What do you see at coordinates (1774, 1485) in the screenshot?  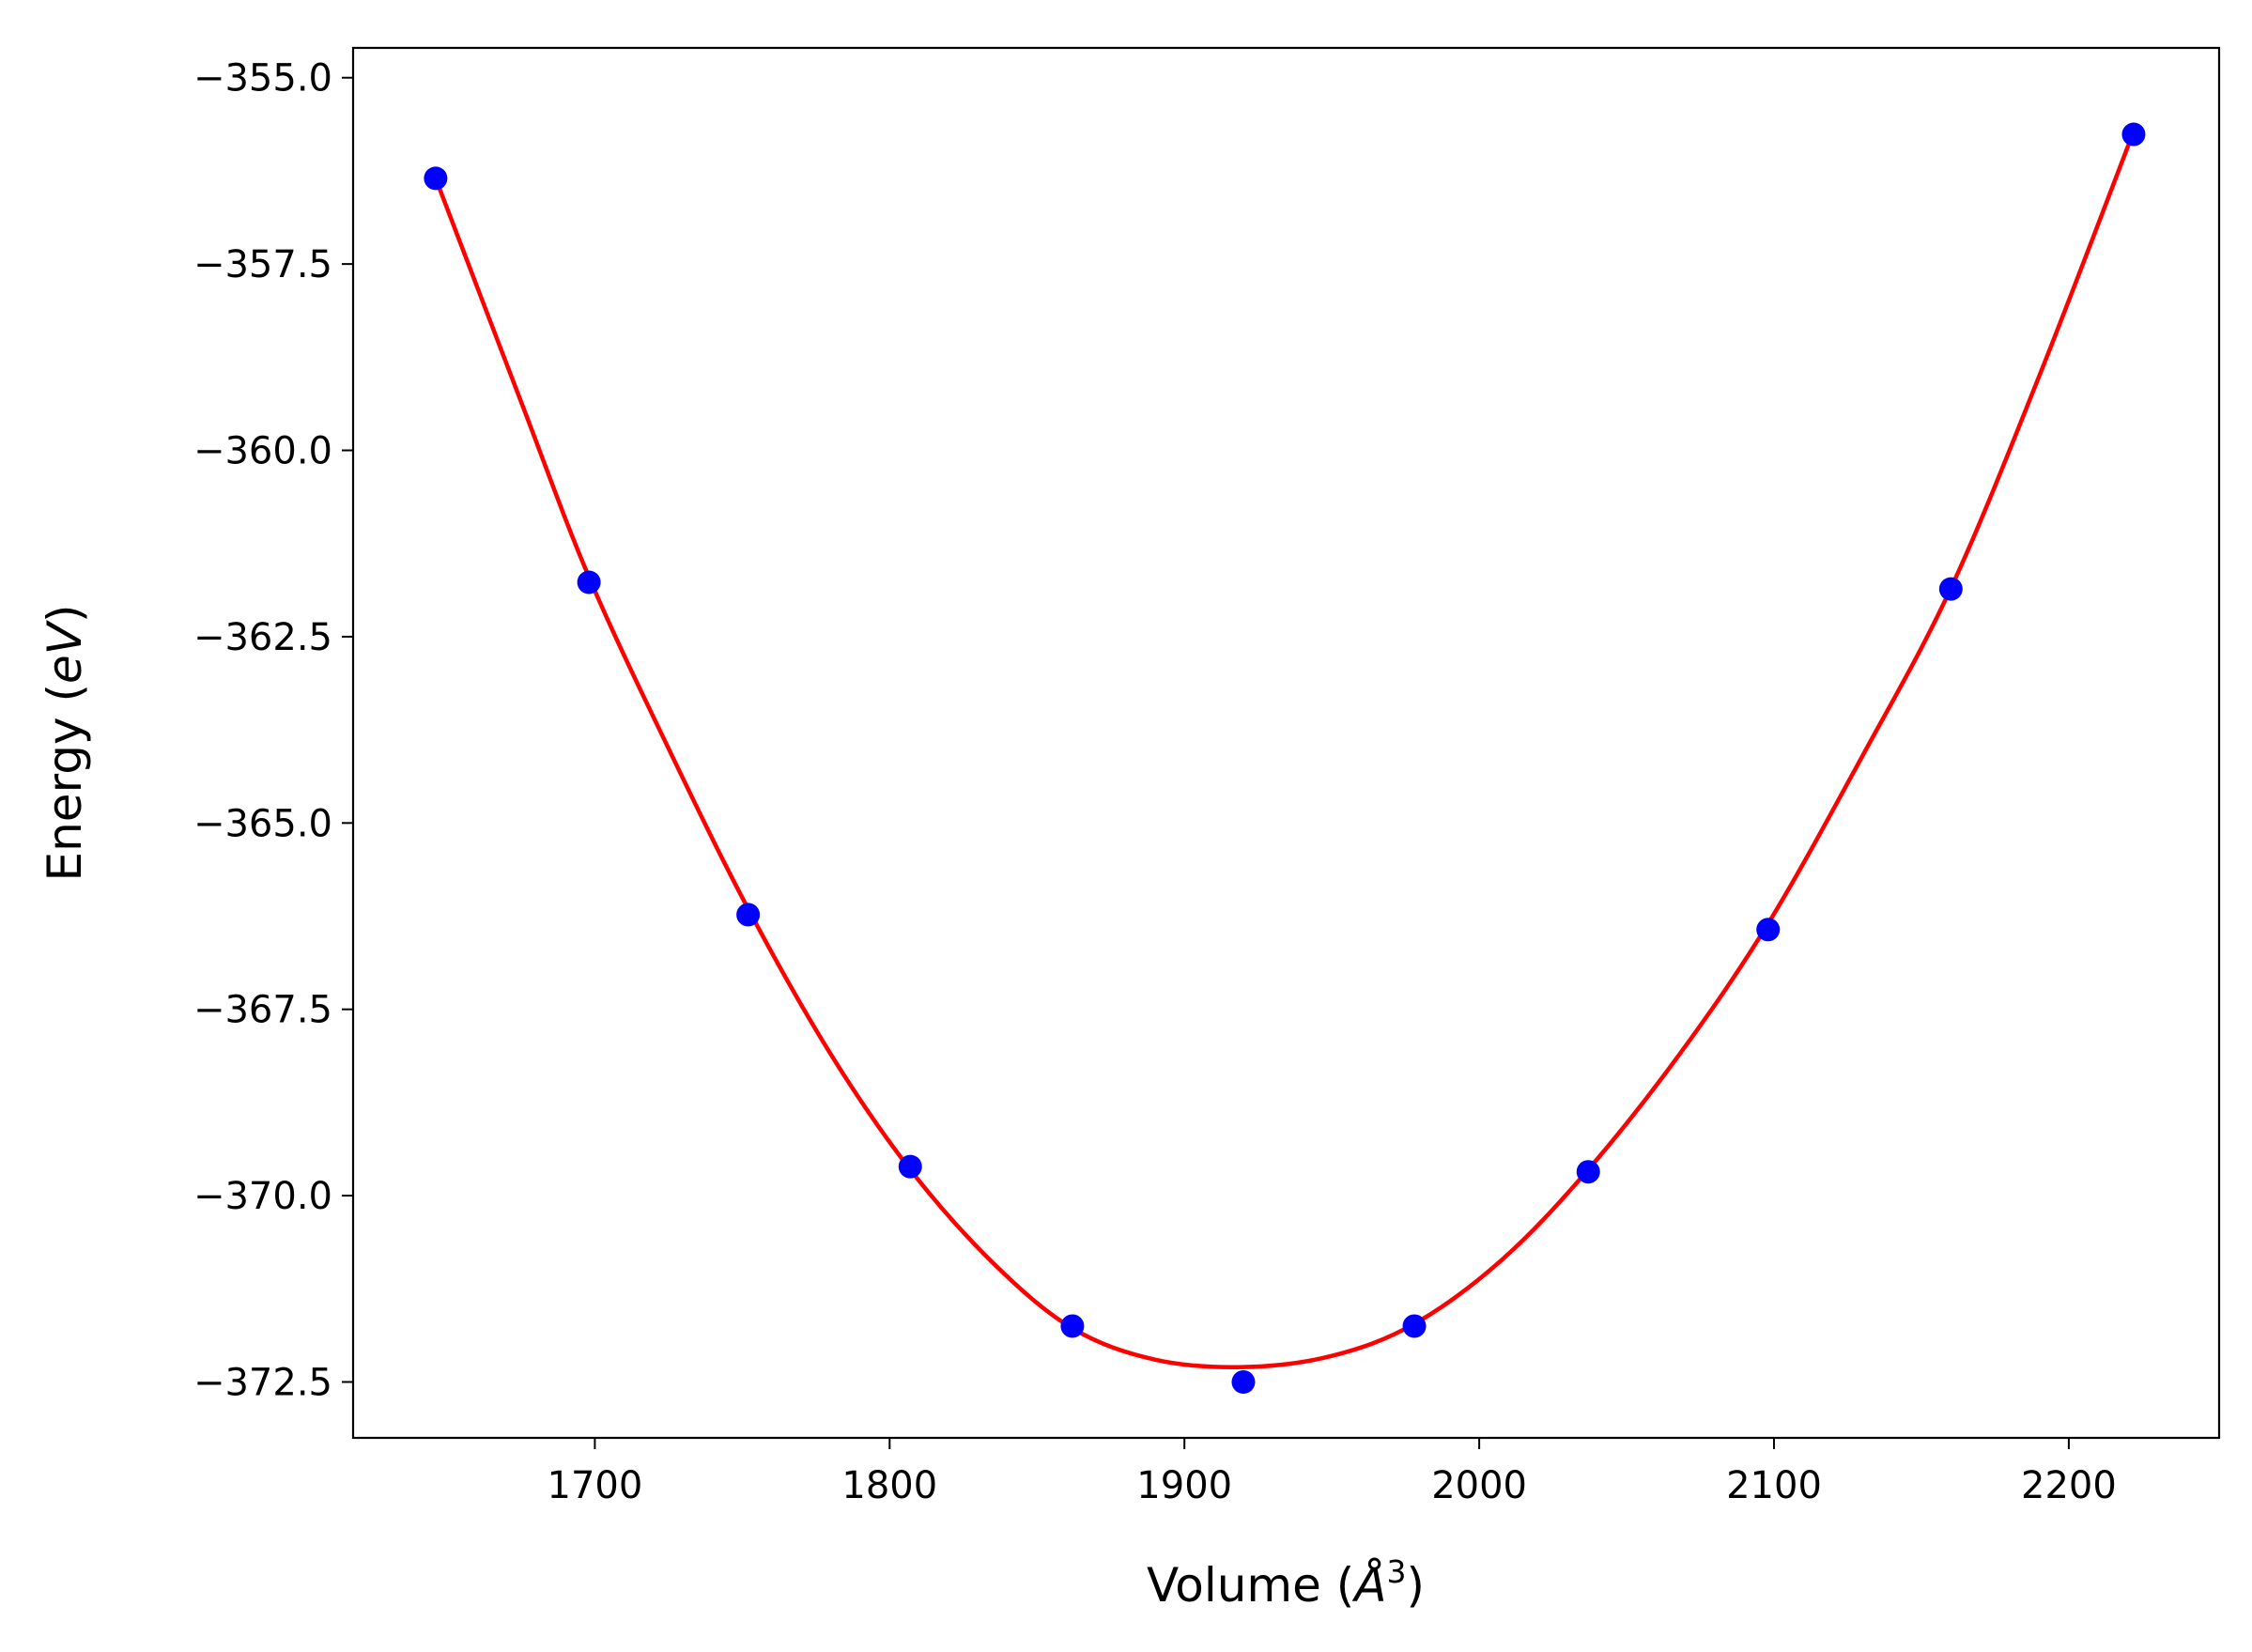 I see `x-tick-label: 2100` at bounding box center [1774, 1485].